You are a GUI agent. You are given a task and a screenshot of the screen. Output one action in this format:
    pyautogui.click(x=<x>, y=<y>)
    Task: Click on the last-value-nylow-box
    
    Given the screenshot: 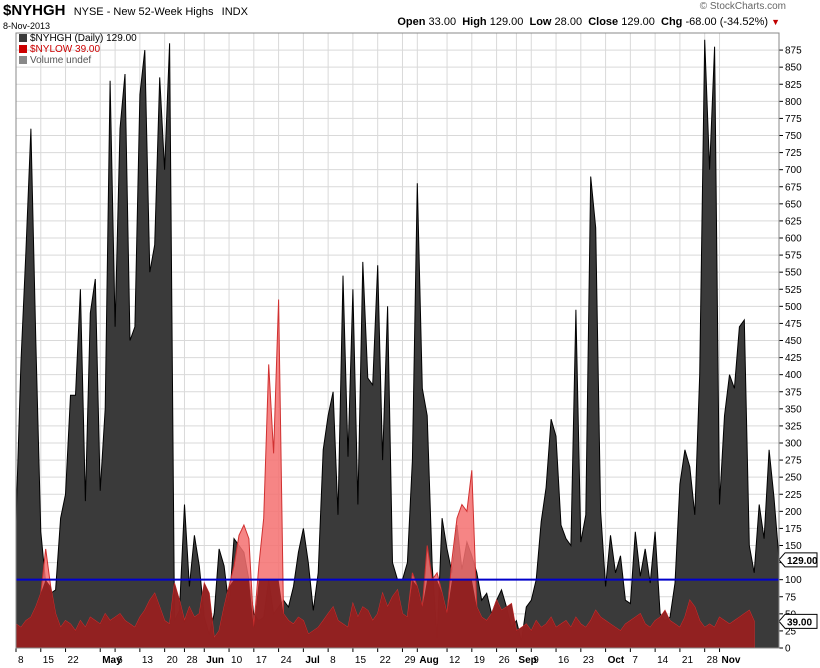 What is the action you would take?
    pyautogui.click(x=798, y=621)
    